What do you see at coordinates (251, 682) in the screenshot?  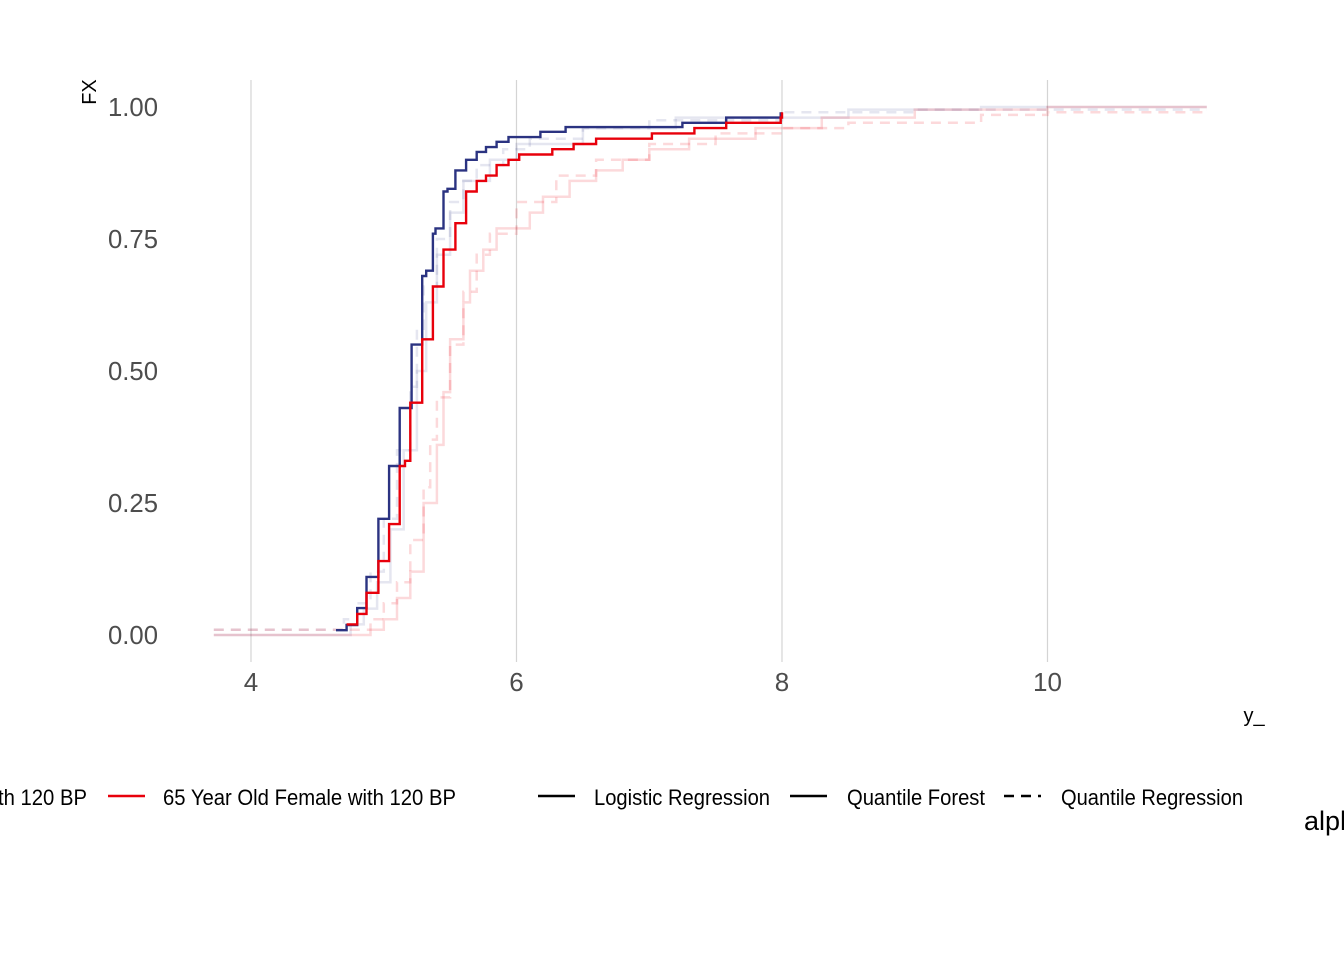 I see `x-tick-label: 4` at bounding box center [251, 682].